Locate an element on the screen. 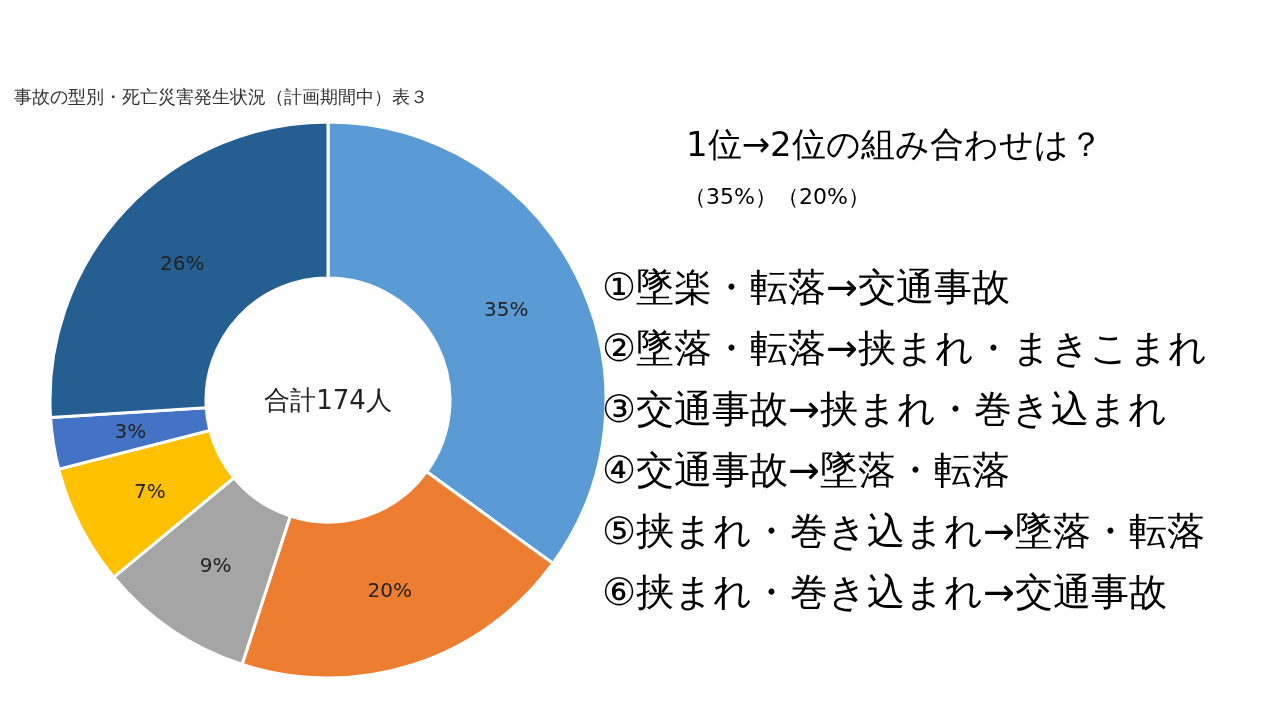 Image resolution: width=1280 pixels, height=720 pixels. chart-title: 事故の型別・死亡災害発生状況（計画期間中）表３ is located at coordinates (221, 96).